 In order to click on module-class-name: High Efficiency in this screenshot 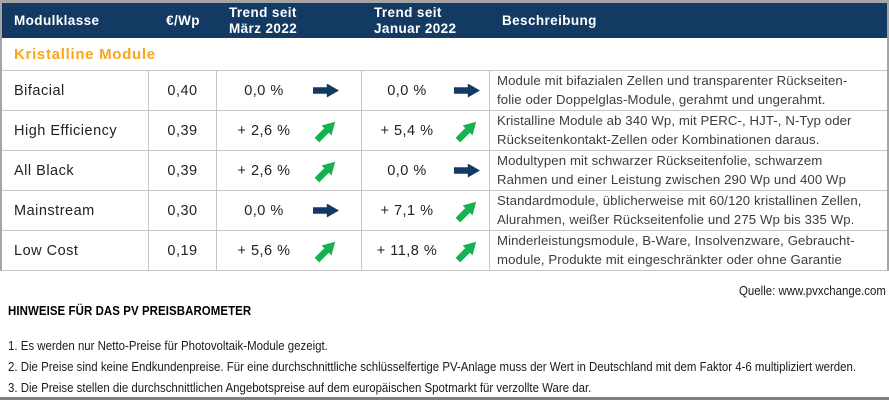, I will do `click(75, 130)`.